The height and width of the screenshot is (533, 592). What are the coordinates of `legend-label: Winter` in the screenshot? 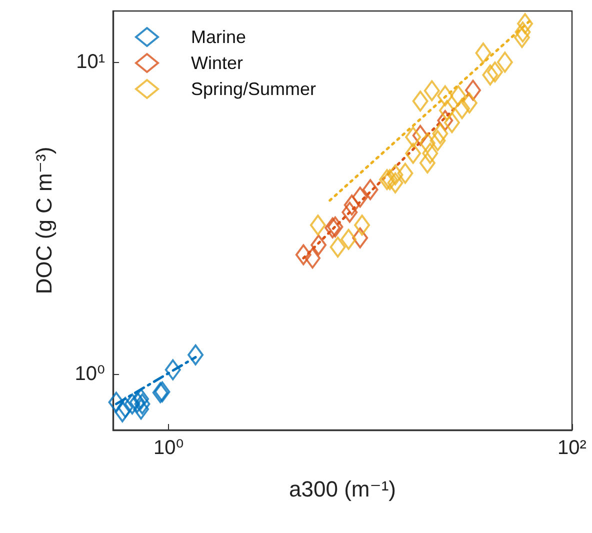 It's located at (217, 63).